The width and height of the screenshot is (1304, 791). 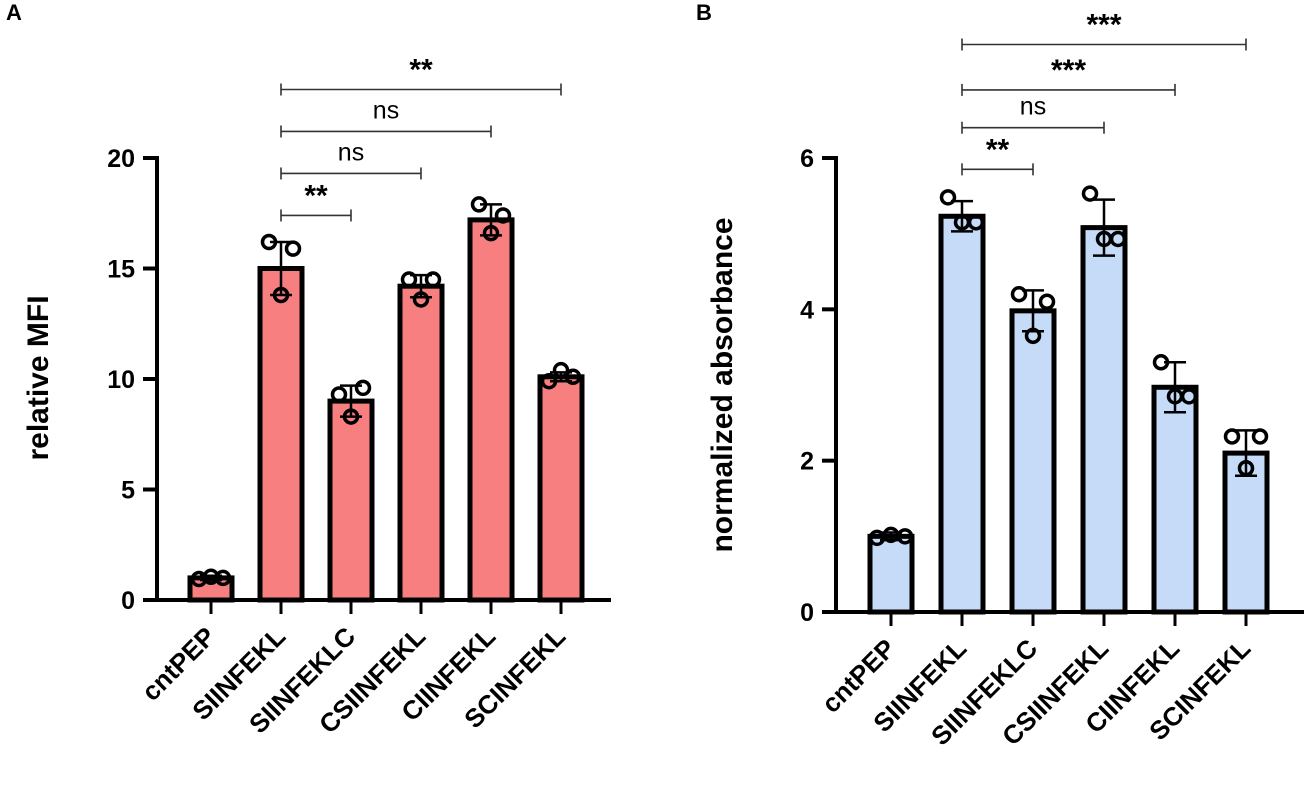 I want to click on b-bar-siinfekl, so click(x=962, y=414).